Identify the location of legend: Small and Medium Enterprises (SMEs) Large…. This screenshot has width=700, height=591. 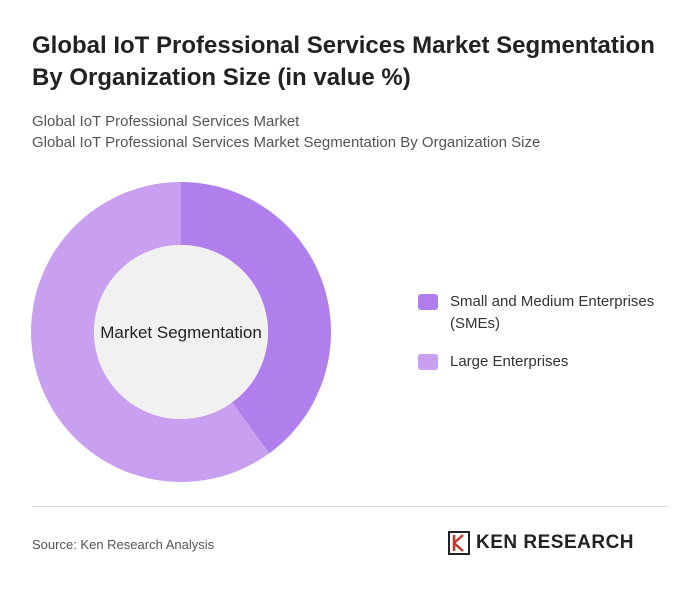
(548, 340).